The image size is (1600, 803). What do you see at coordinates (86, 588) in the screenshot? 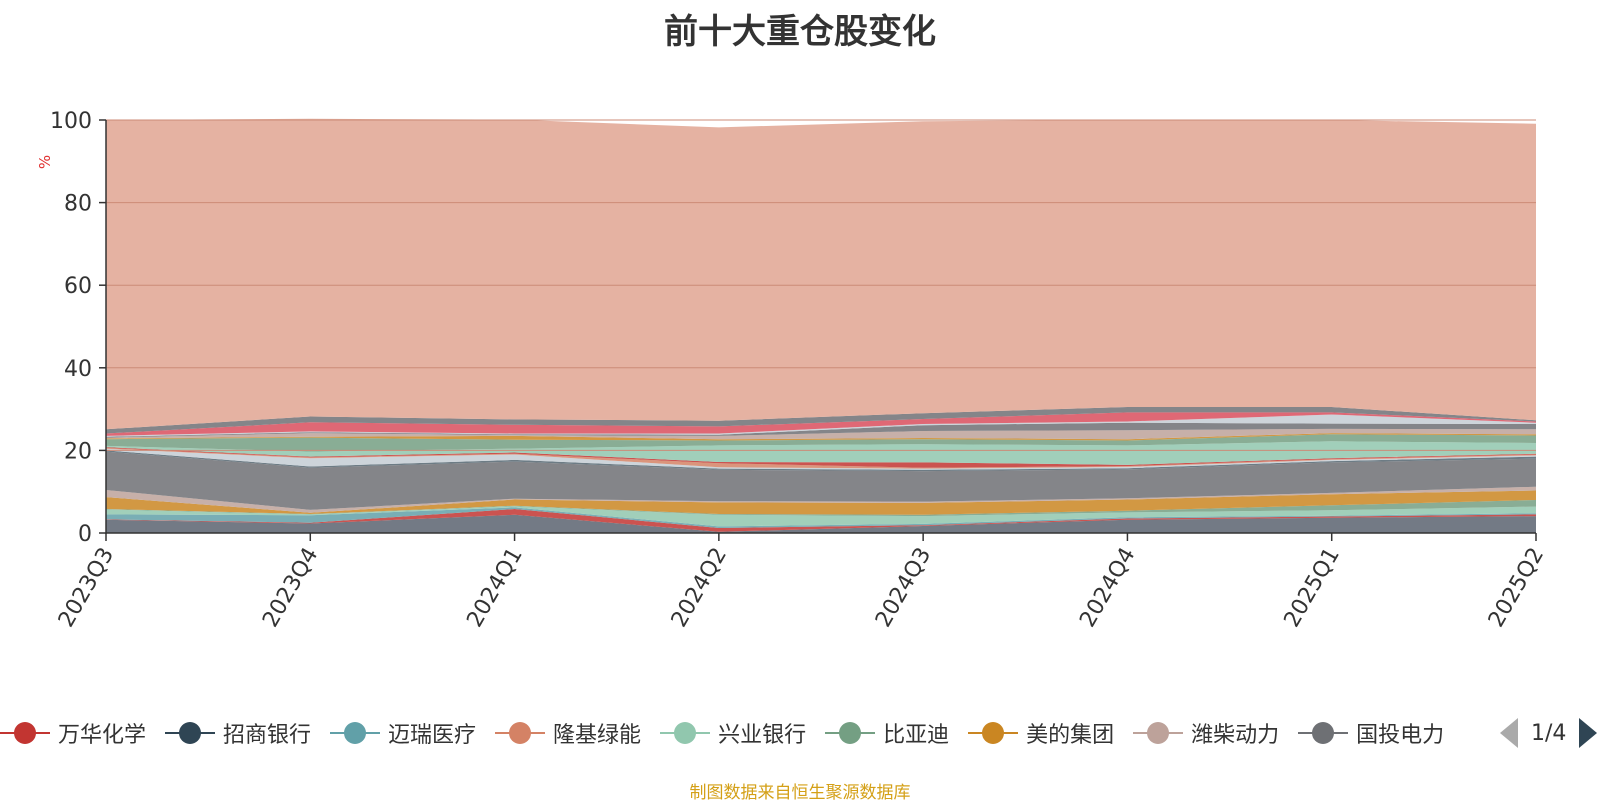
I see `x-tick-label: 2023Q3` at bounding box center [86, 588].